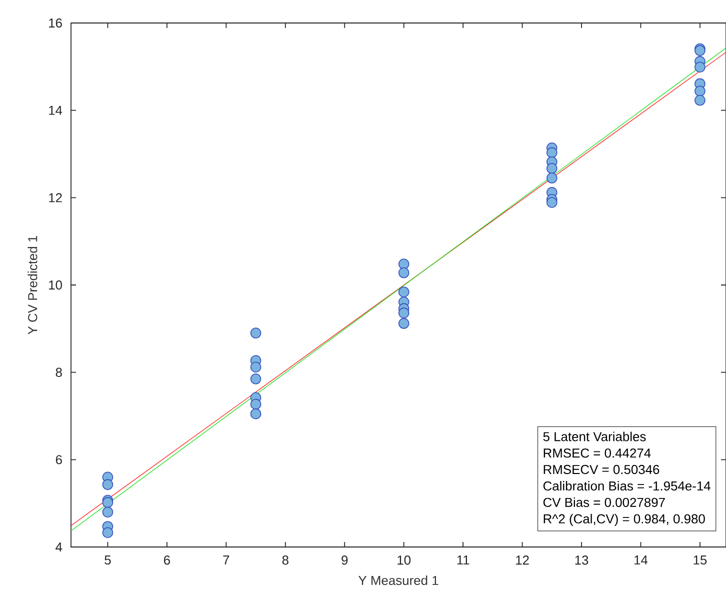  I want to click on annotation: 5 Latent Variables, so click(594, 437).